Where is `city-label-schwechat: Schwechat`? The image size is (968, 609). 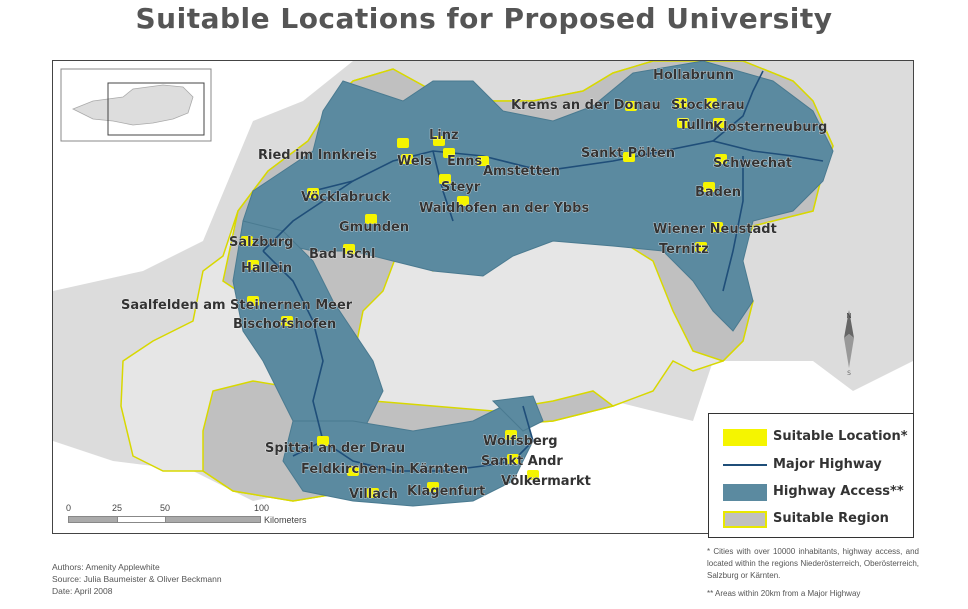 city-label-schwechat: Schwechat is located at coordinates (752, 163).